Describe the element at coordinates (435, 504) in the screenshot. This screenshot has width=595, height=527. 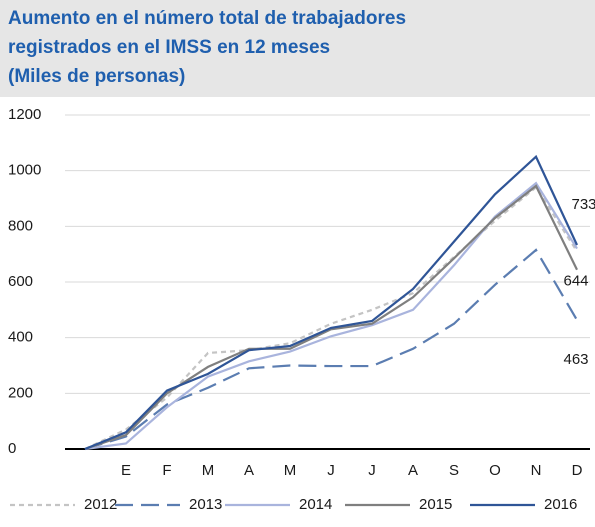
I see `legend-label: 2015` at that location.